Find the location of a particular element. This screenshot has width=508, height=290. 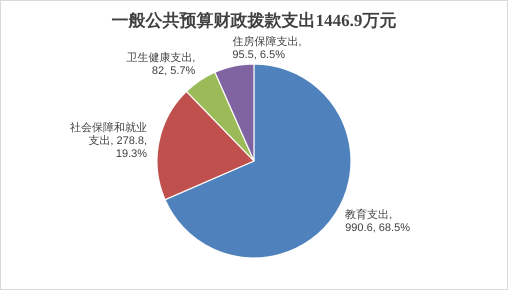

chart-title: 一般公共预算财政拨款支出1446.9万元 is located at coordinates (254, 20).